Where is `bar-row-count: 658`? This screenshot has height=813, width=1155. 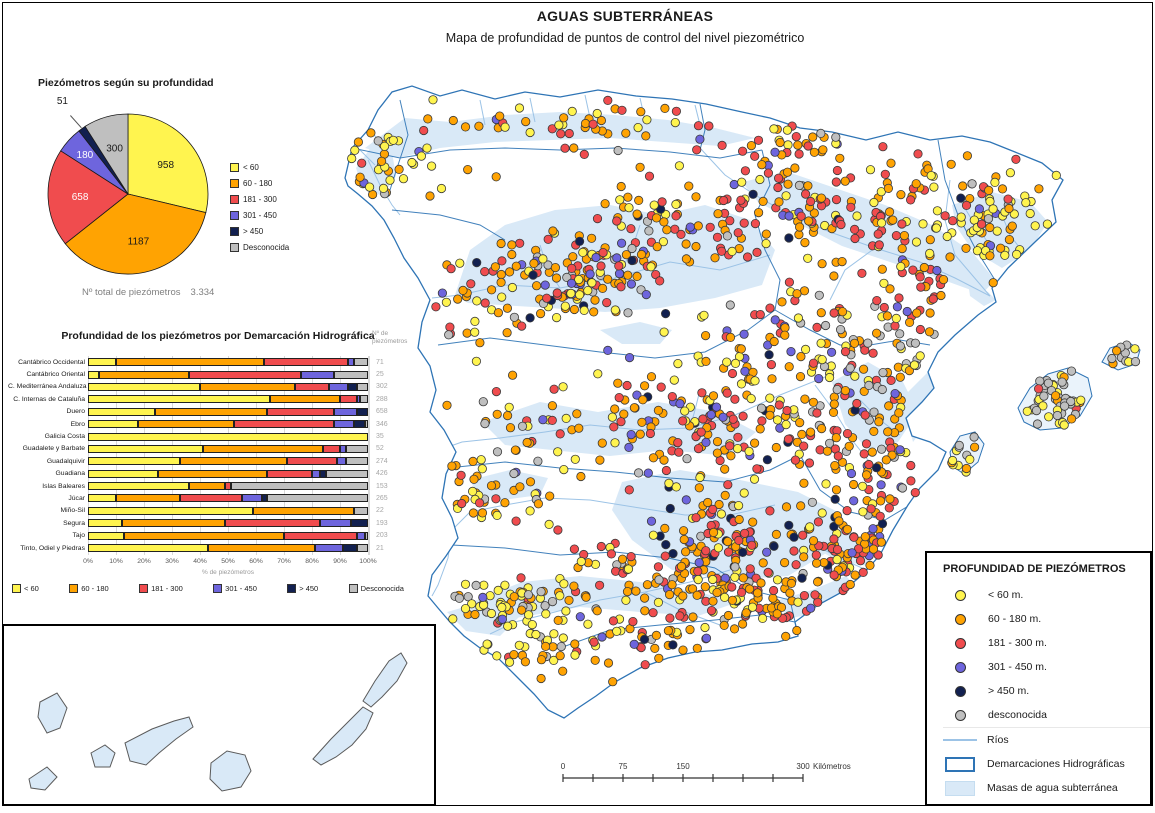 bar-row-count: 658 is located at coordinates (382, 412).